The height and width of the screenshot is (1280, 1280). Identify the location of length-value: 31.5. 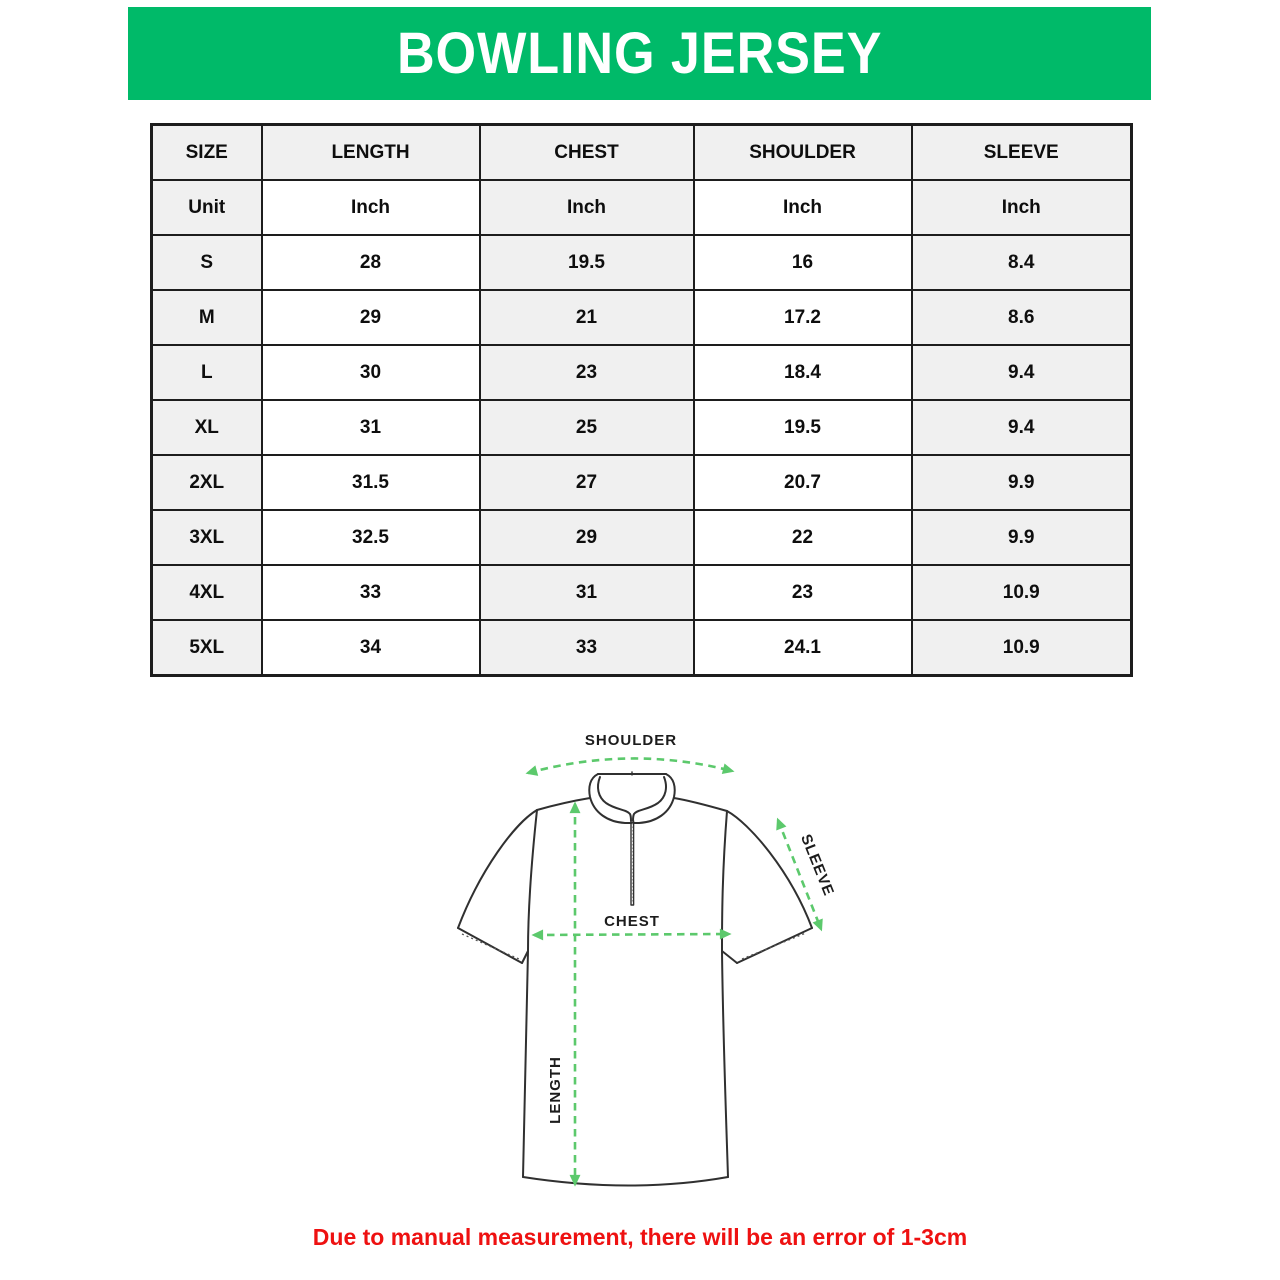
(370, 482).